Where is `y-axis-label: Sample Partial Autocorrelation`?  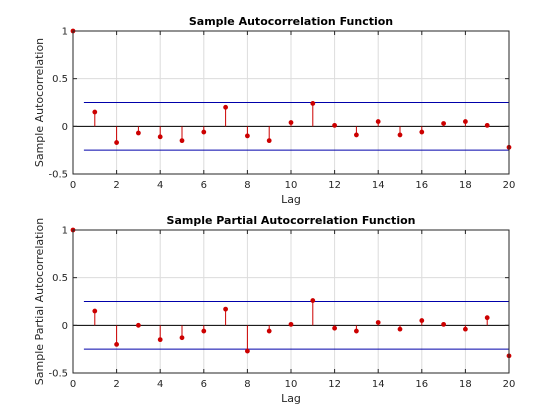
y-axis-label: Sample Partial Autocorrelation is located at coordinates (39, 301).